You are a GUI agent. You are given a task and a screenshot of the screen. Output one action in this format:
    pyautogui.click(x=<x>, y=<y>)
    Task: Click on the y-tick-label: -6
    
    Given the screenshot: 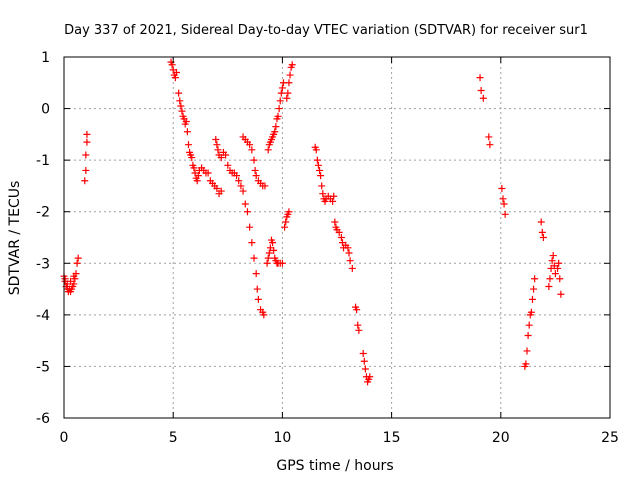 What is the action you would take?
    pyautogui.click(x=43, y=419)
    